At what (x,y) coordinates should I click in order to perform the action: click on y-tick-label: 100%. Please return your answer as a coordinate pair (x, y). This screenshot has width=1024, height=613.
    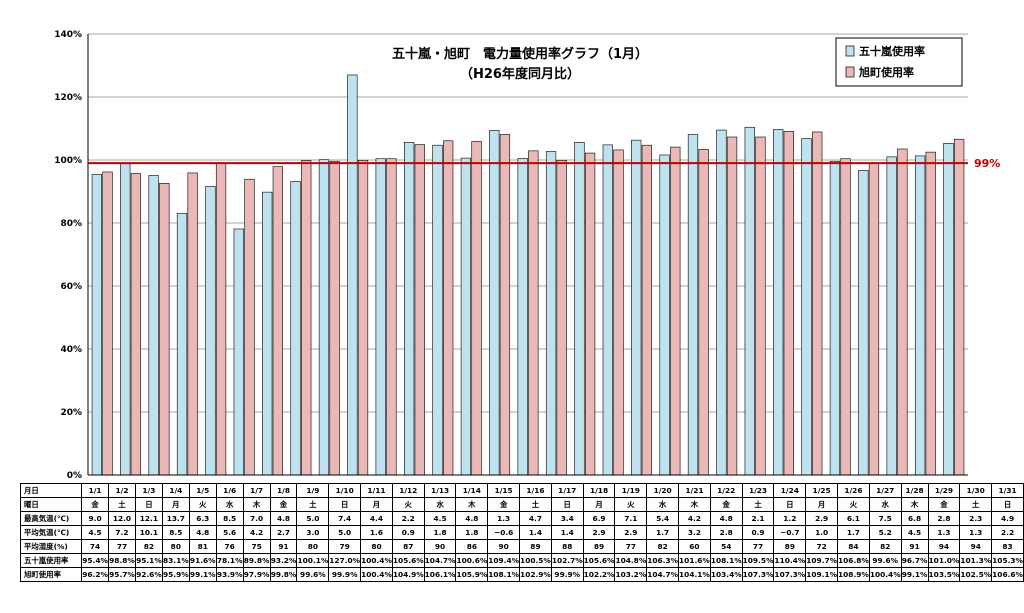
    Looking at the image, I should click on (68, 161).